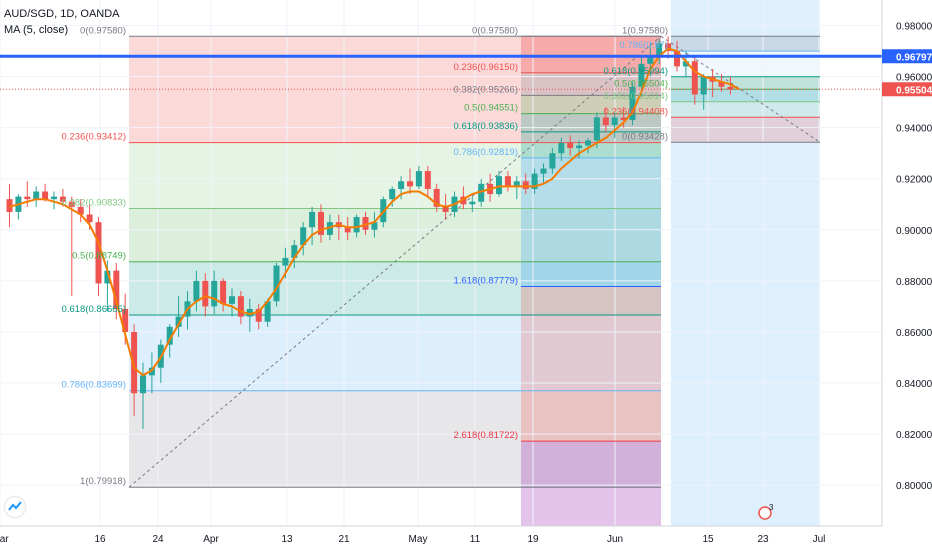  What do you see at coordinates (765, 513) in the screenshot?
I see `events-badge-icon` at bounding box center [765, 513].